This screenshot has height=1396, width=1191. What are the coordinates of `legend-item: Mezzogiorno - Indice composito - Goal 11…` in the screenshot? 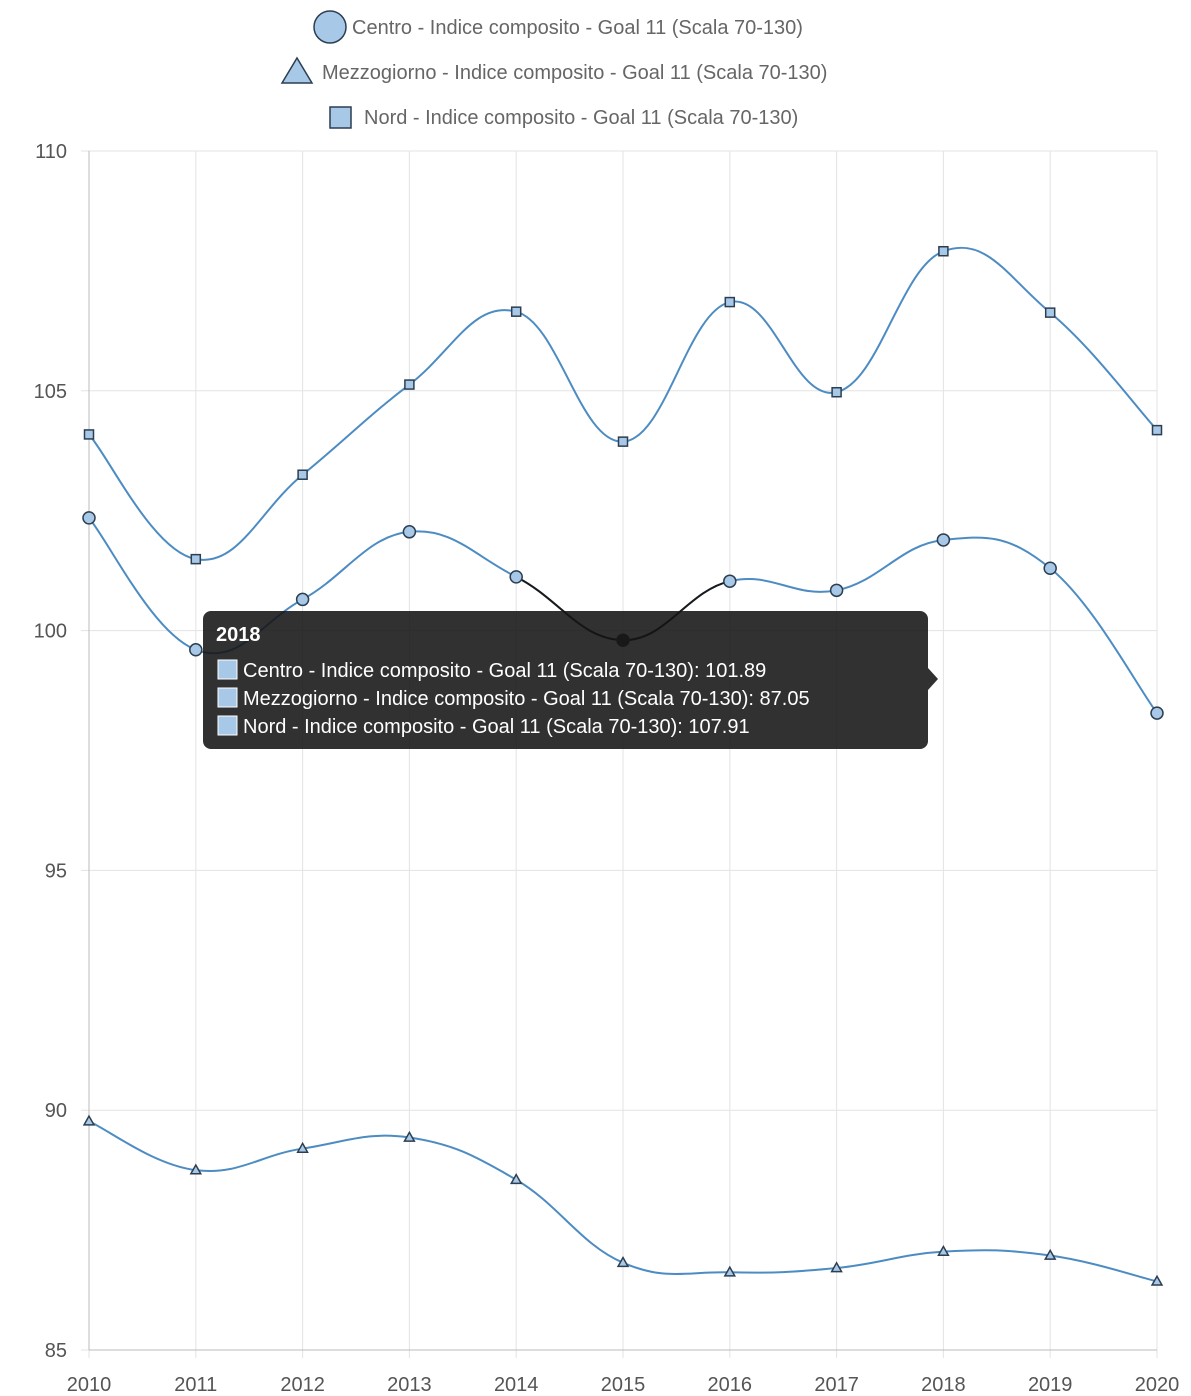 It's located at (553, 70).